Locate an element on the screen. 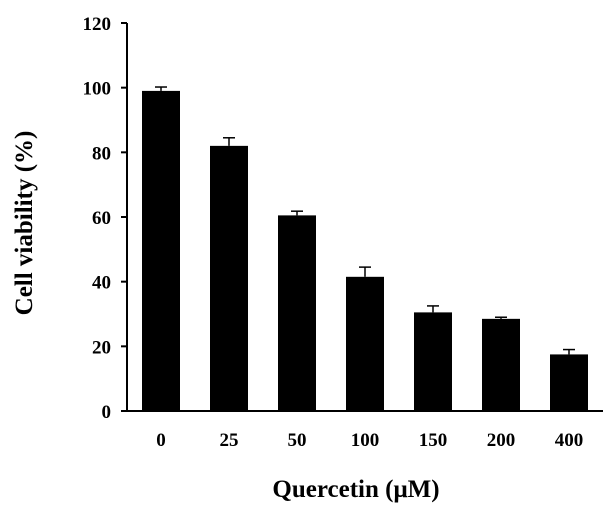  x-axis: 0 25 50 100 150 200 400 is located at coordinates (365, 430).